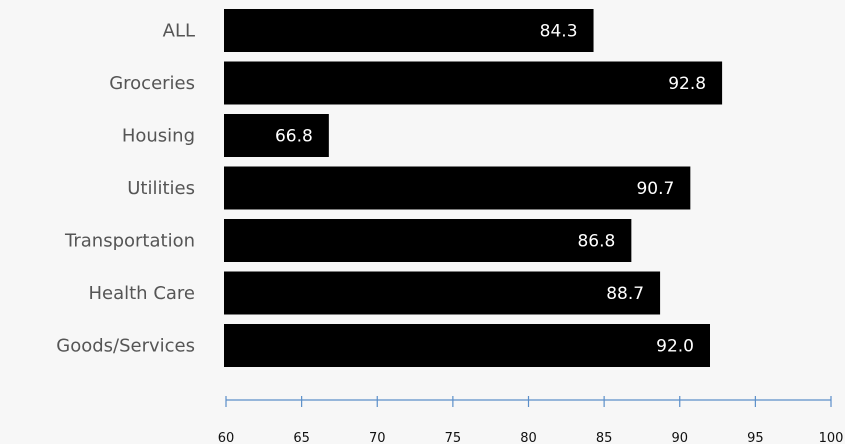 This screenshot has height=444, width=845. What do you see at coordinates (457, 188) in the screenshot?
I see `bar-utilities` at bounding box center [457, 188].